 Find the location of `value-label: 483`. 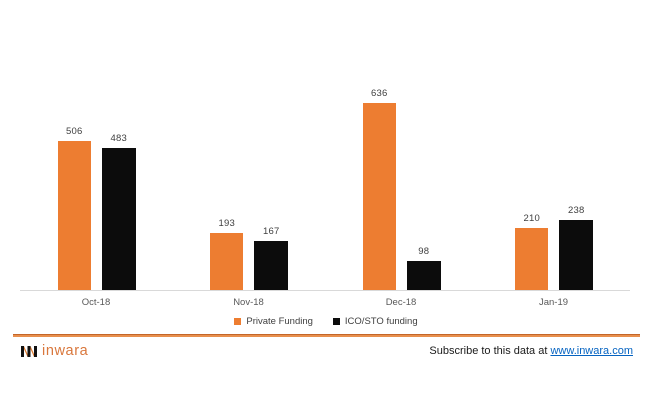

value-label: 483 is located at coordinates (118, 138).